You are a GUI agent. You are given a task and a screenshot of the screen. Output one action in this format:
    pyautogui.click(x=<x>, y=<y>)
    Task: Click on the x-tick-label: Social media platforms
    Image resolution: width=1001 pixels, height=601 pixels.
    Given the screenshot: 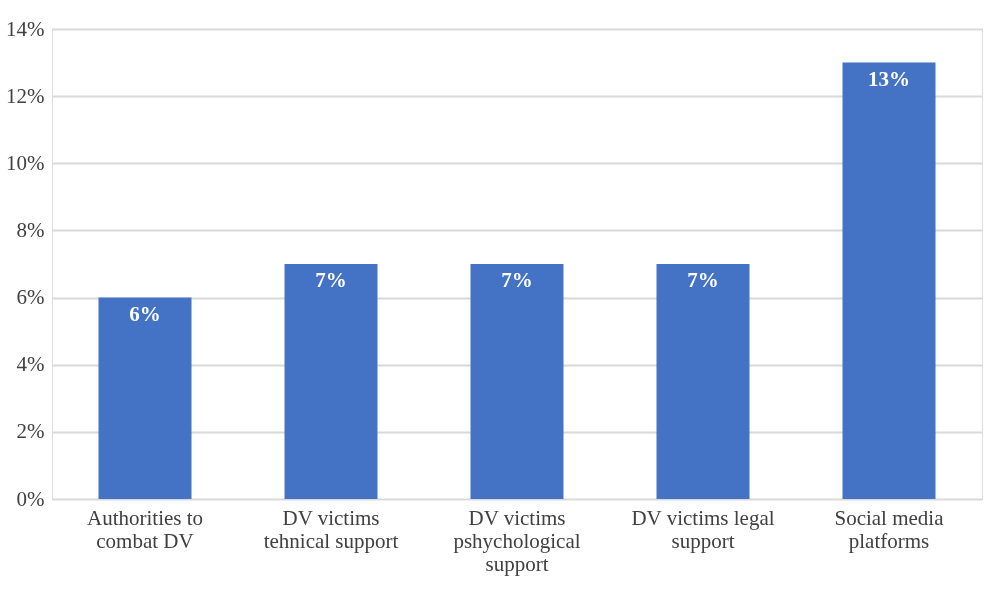 What is the action you would take?
    pyautogui.click(x=889, y=529)
    